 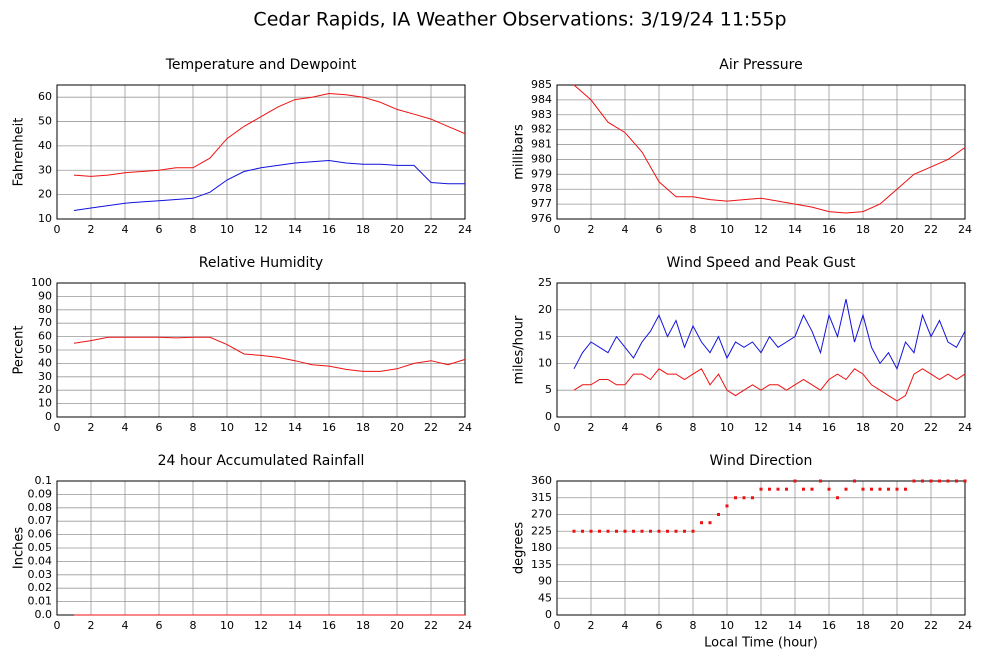 What do you see at coordinates (761, 461) in the screenshot?
I see `panel-title: Wind Direction` at bounding box center [761, 461].